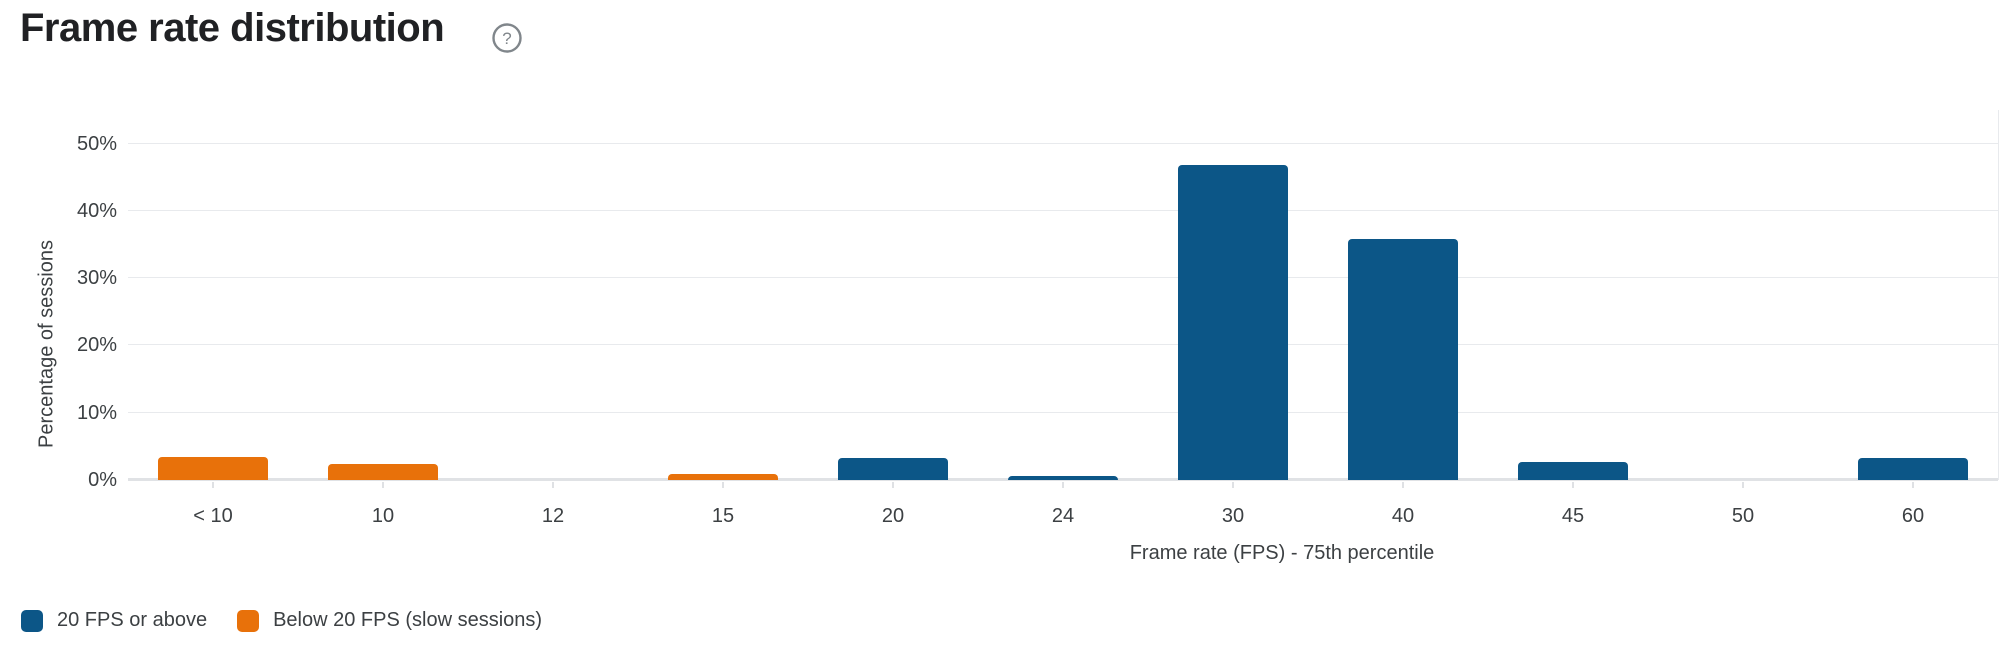 The image size is (1999, 661). I want to click on legend-item-below-20fps: Below 20 FPS (slow sessions), so click(389, 620).